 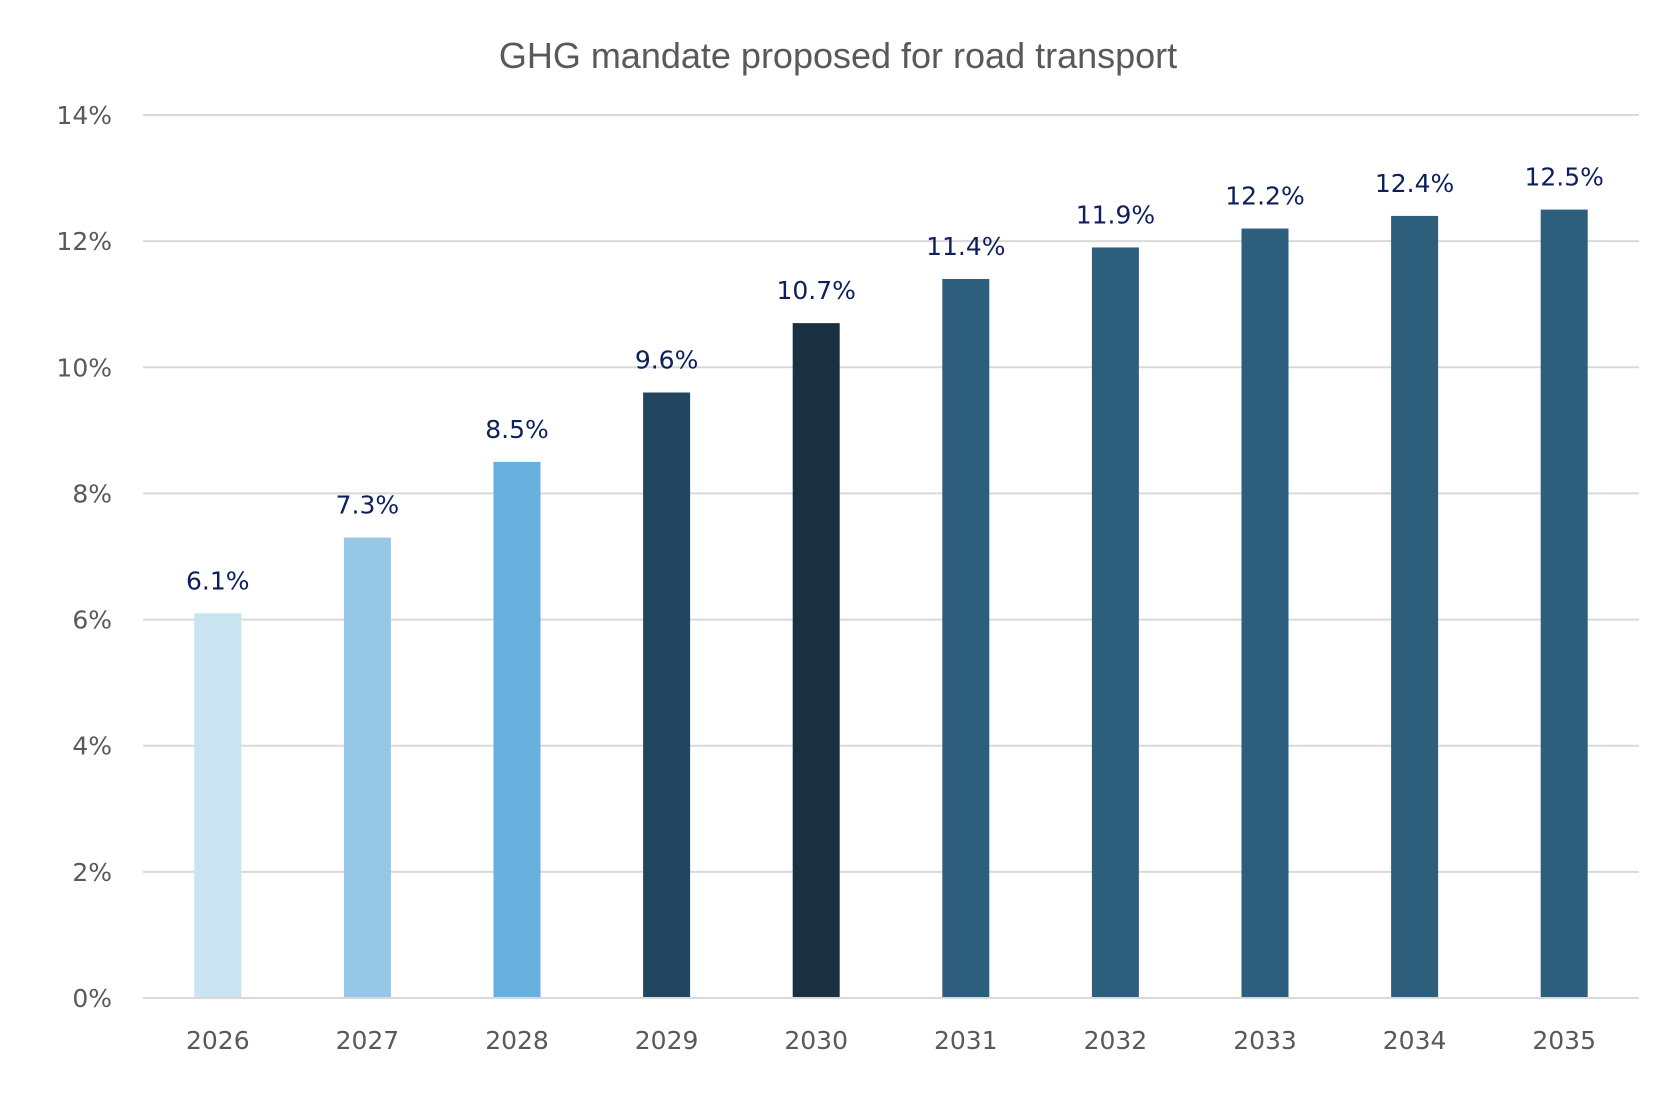 What do you see at coordinates (517, 1040) in the screenshot?
I see `x-tick-label: 2028` at bounding box center [517, 1040].